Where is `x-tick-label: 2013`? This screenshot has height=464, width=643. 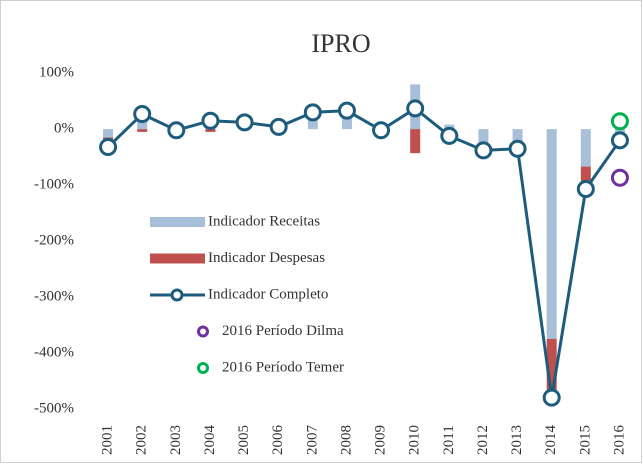 x-tick-label: 2013 is located at coordinates (517, 440).